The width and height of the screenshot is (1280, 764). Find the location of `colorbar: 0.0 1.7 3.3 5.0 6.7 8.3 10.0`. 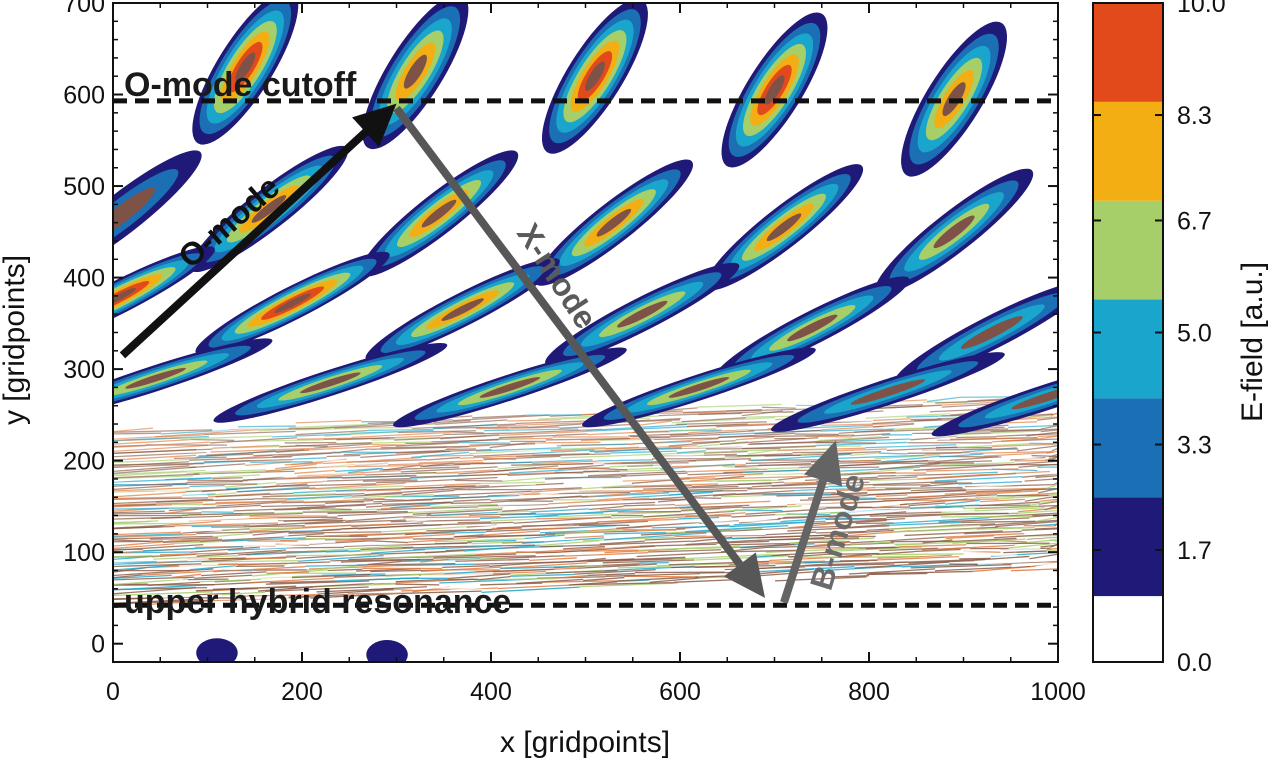

colorbar: 0.0 1.7 3.3 5.0 6.7 8.3 10.0 is located at coordinates (1159, 338).